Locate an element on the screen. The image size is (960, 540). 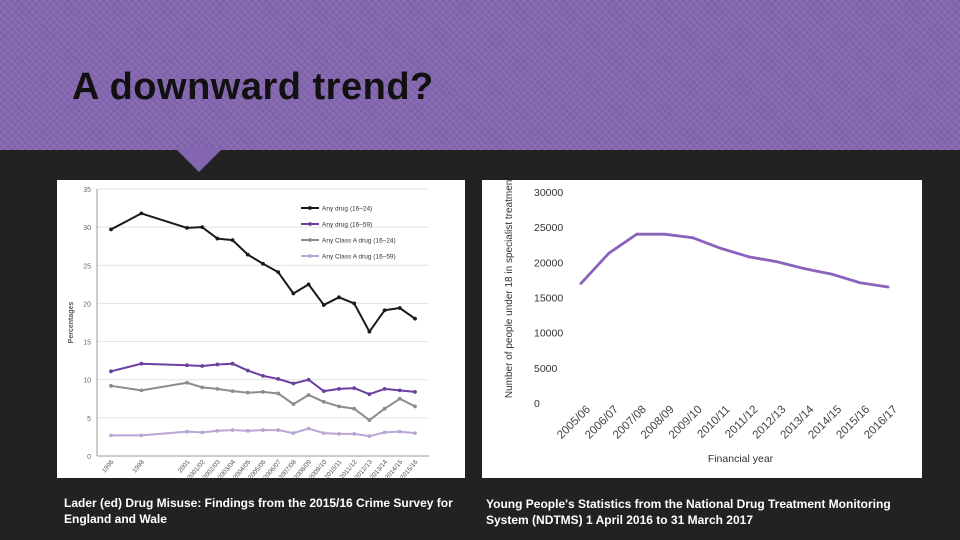
x-tick-label: 2015/16 is located at coordinates (409, 468).